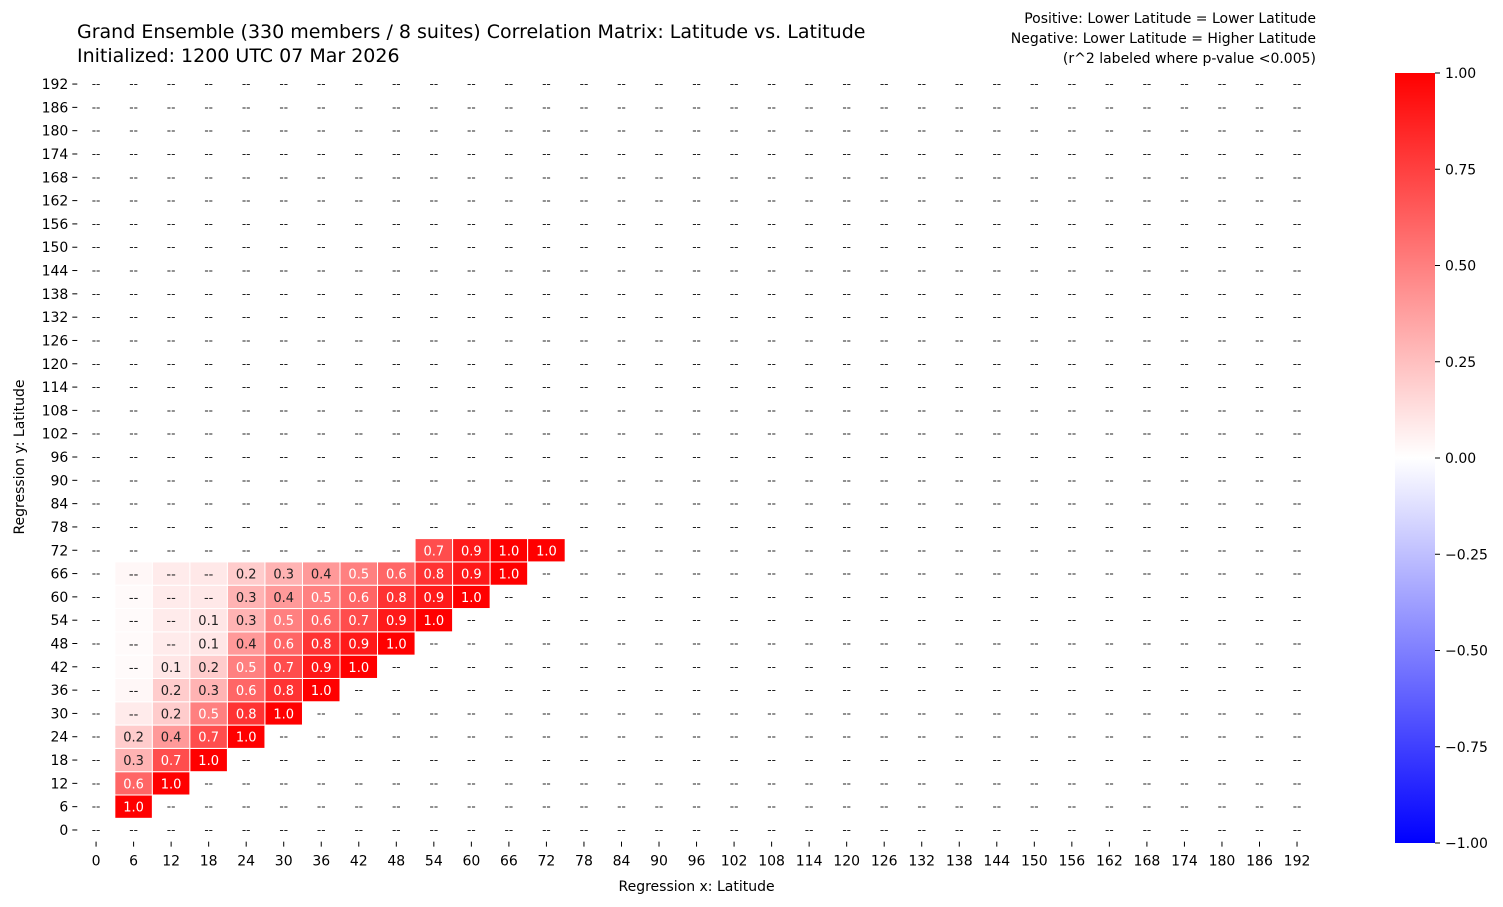 The image size is (1503, 907). What do you see at coordinates (396, 621) in the screenshot?
I see `cell-label: 0.9` at bounding box center [396, 621].